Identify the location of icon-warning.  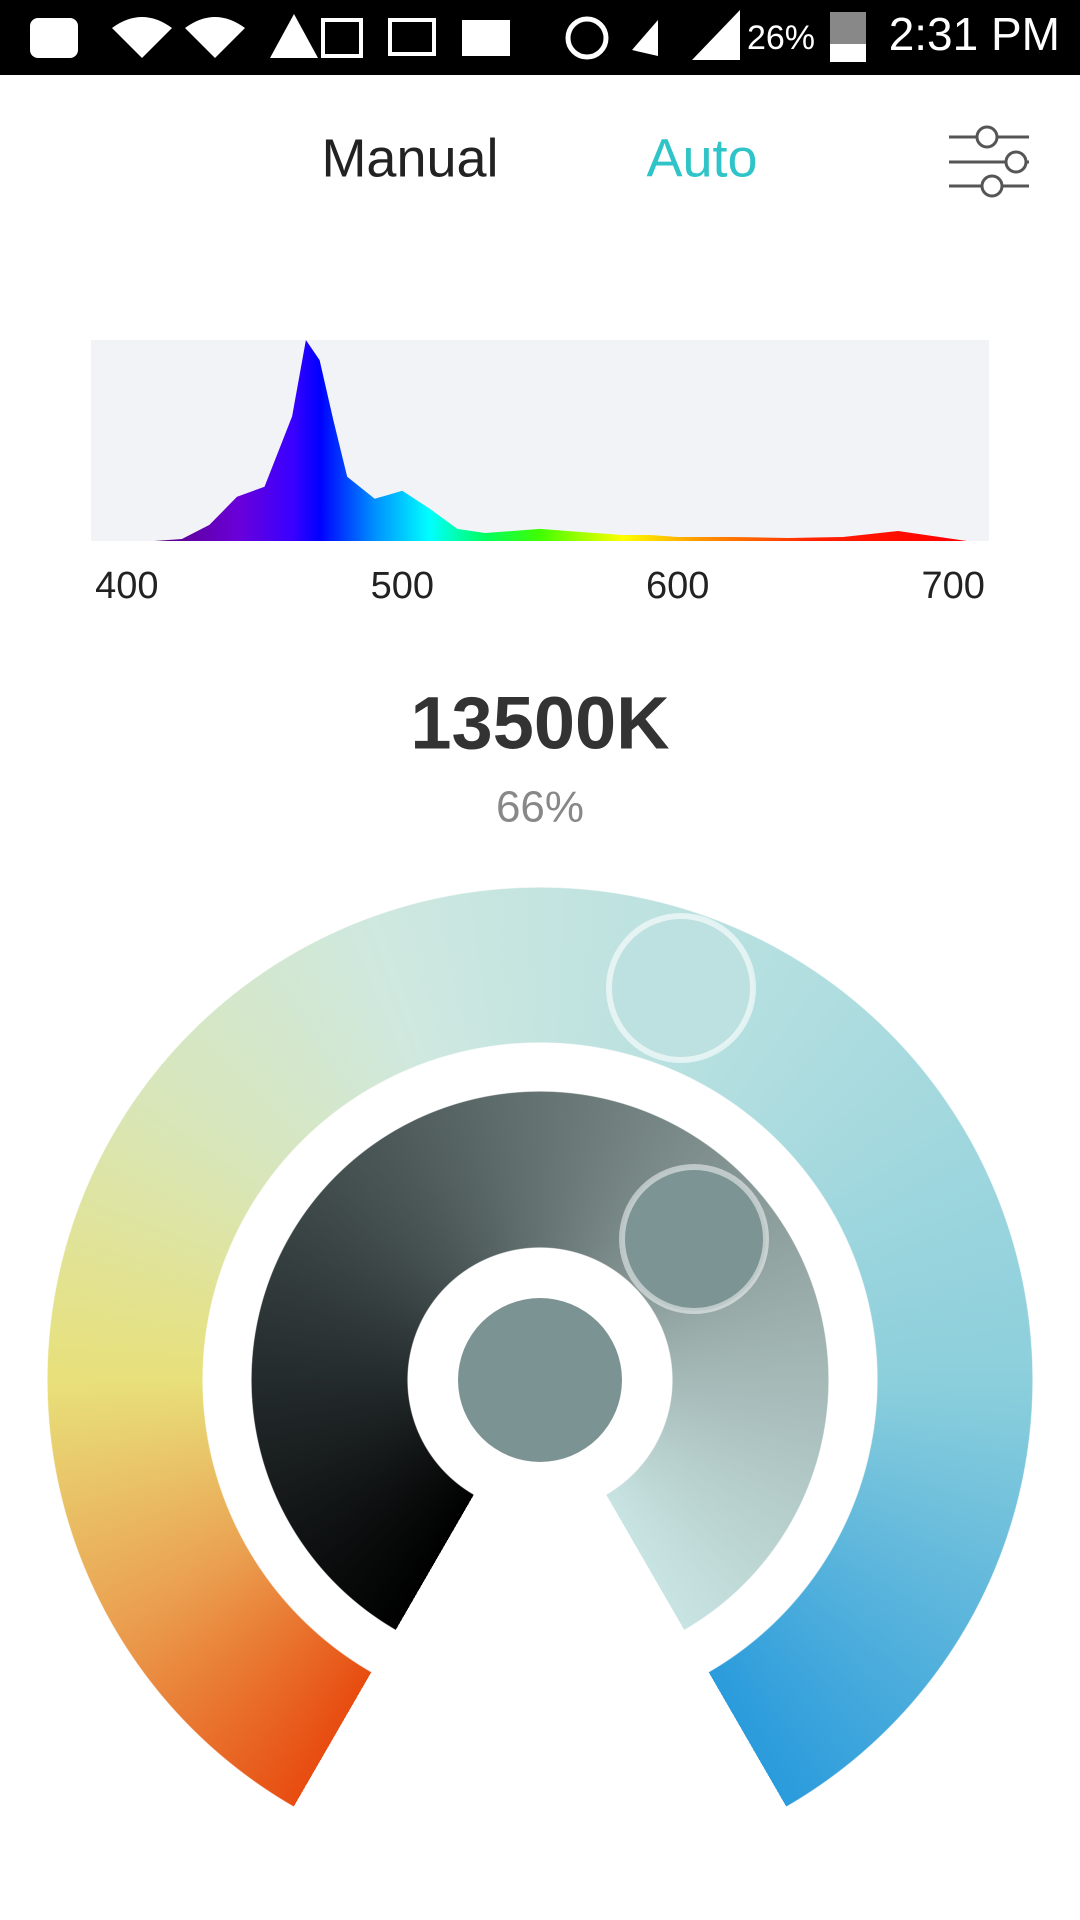
(294, 36).